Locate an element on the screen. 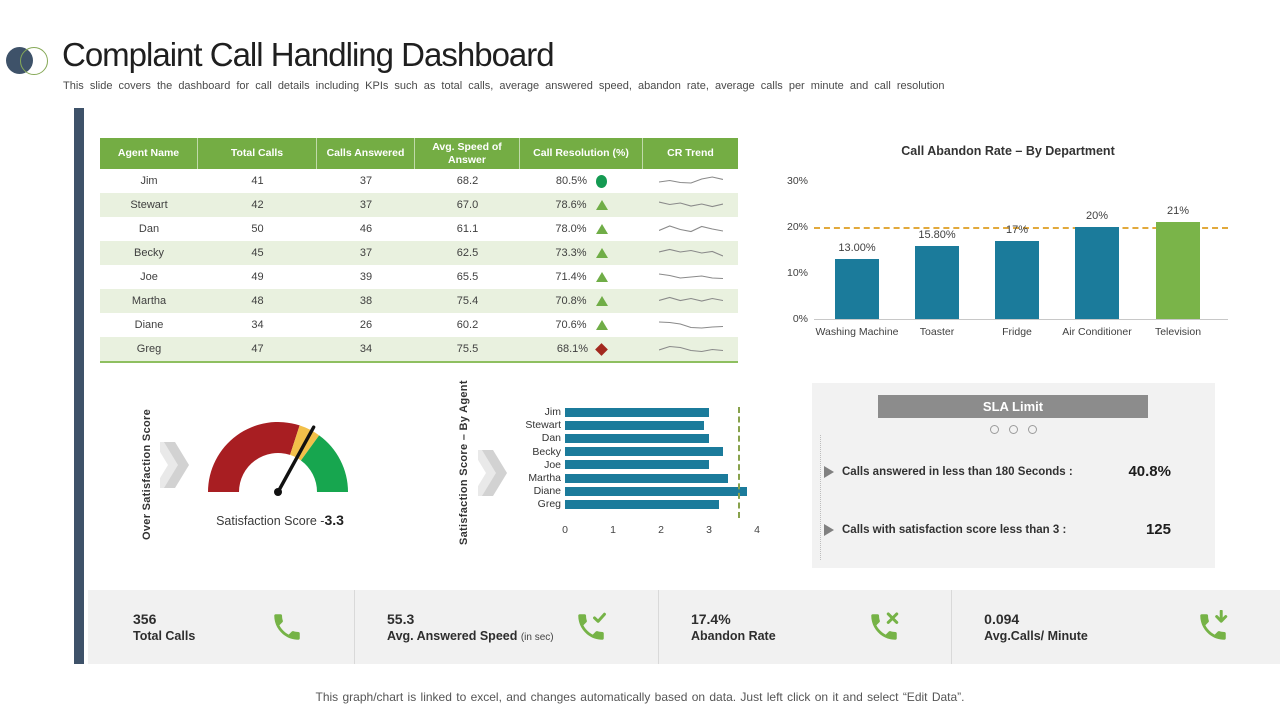  bar-fridge is located at coordinates (1017, 280).